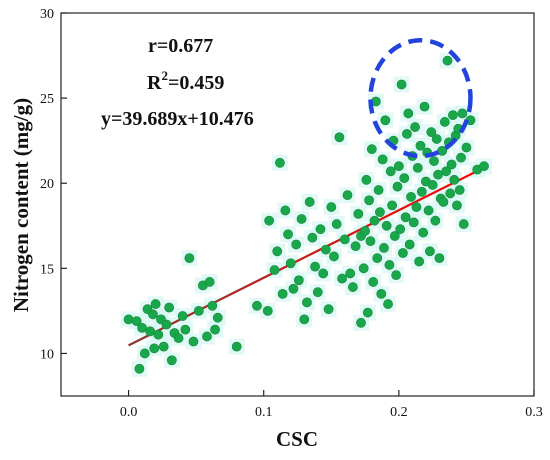  Describe the element at coordinates (420, 98) in the screenshot. I see `highlight-ellipse` at that location.